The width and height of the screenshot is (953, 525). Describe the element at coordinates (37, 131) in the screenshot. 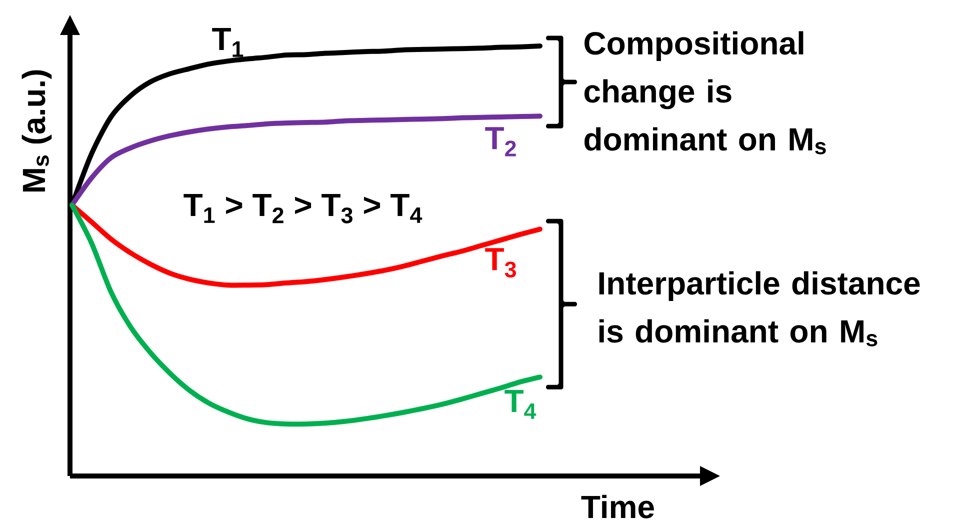

I see `y-axis-title: M$_{s}$ (a.u.)` at that location.